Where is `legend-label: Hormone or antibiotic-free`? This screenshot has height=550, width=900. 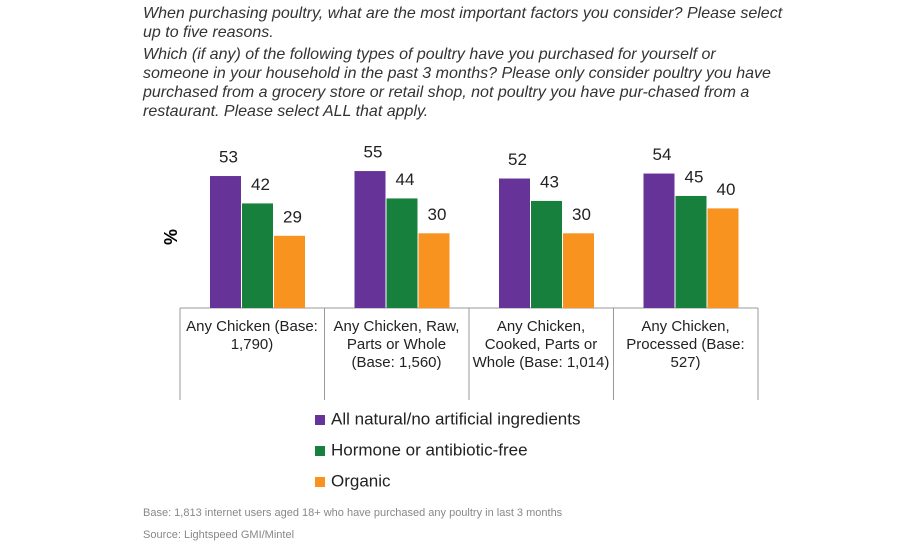
legend-label: Hormone or antibiotic-free is located at coordinates (429, 449).